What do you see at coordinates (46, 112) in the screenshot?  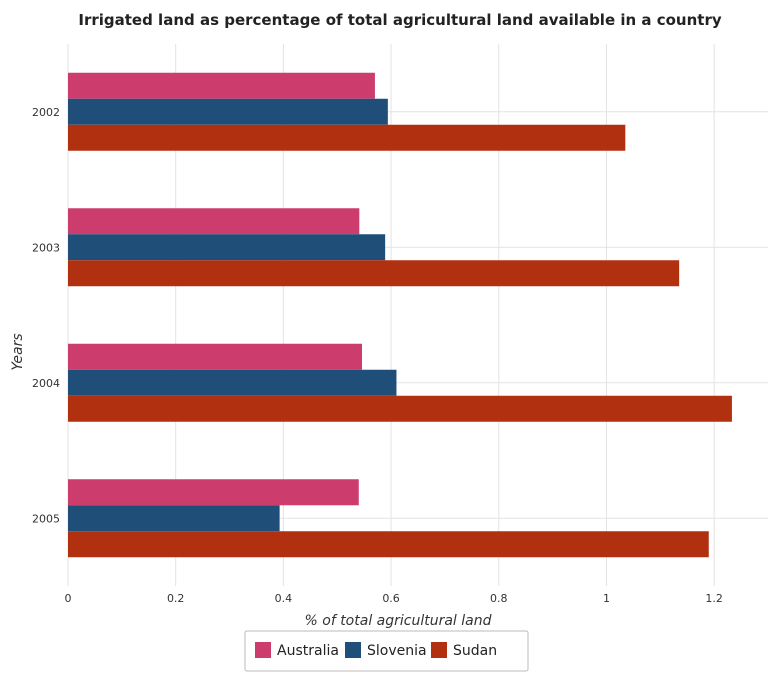 I see `y-tick-label: 2002` at bounding box center [46, 112].